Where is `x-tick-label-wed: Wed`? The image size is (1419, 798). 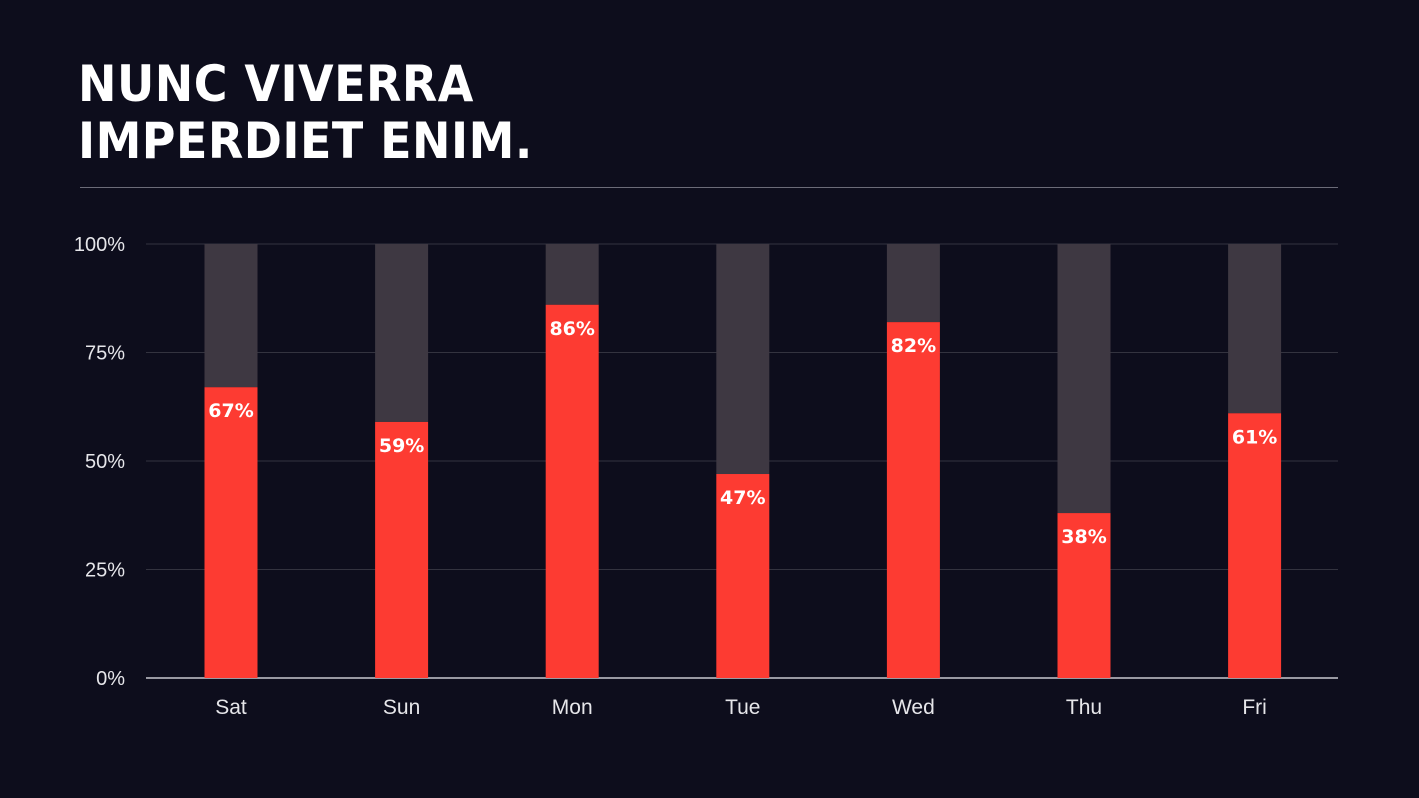
x-tick-label-wed: Wed is located at coordinates (913, 707).